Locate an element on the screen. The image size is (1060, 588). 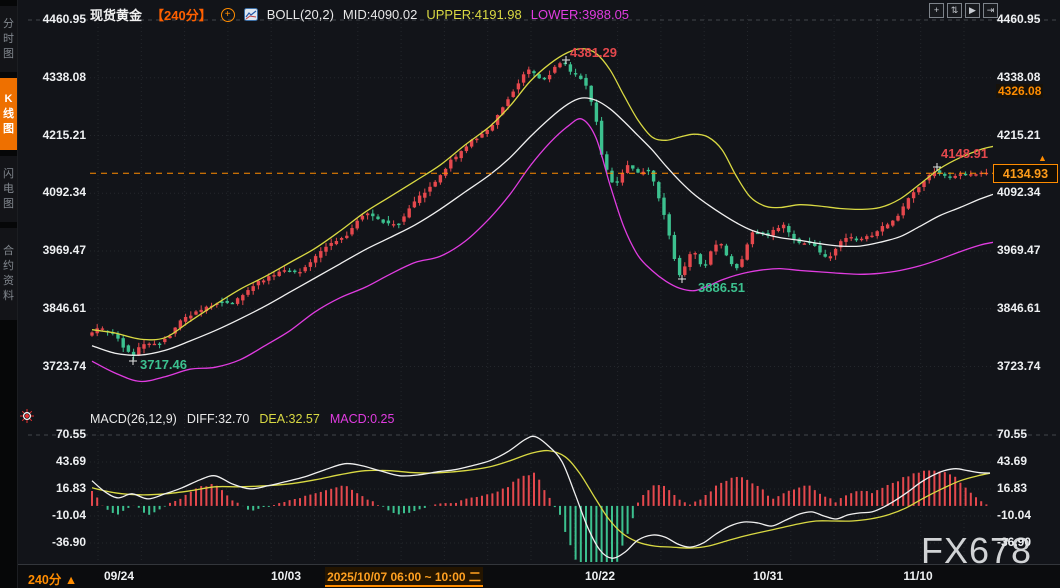
price-annotation: 4381.29 is located at coordinates (593, 52).